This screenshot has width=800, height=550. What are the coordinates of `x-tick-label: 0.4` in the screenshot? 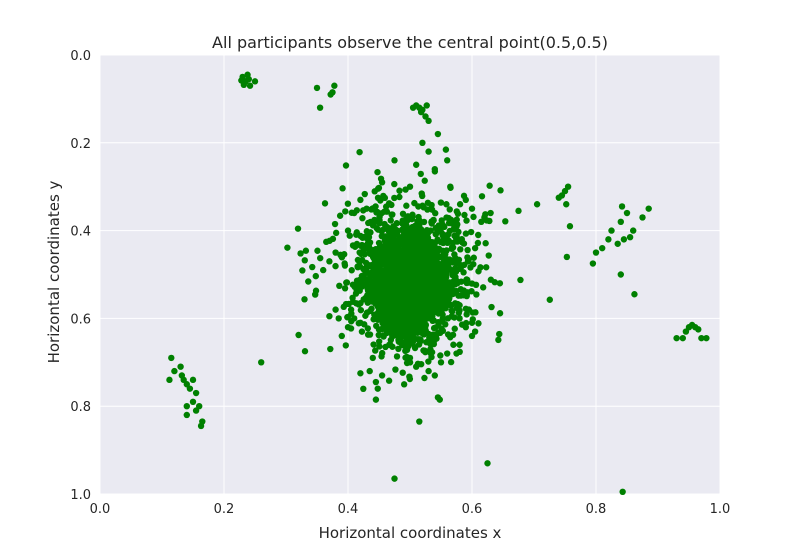 It's located at (348, 509).